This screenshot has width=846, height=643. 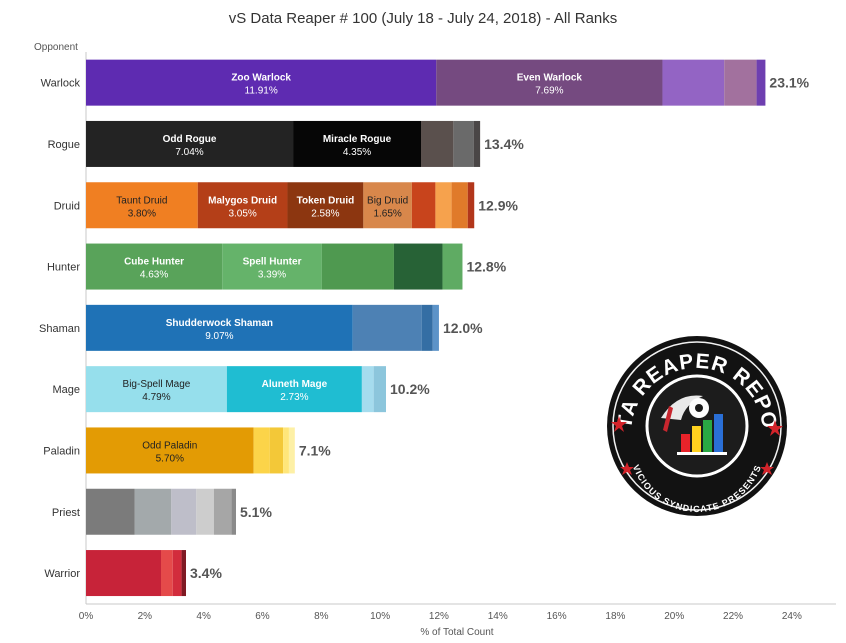 What do you see at coordinates (67, 206) in the screenshot?
I see `category-label-druid: Druid` at bounding box center [67, 206].